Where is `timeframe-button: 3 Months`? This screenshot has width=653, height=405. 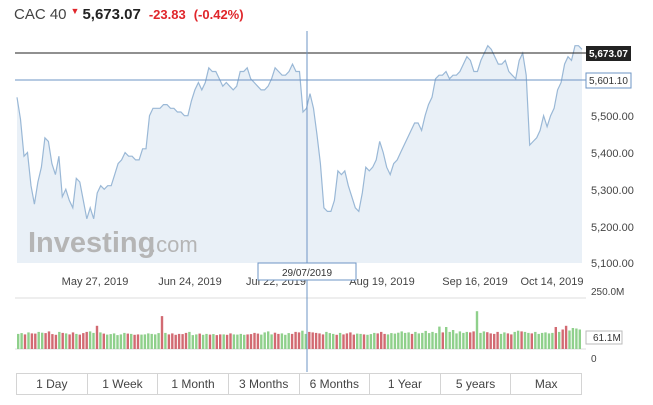 timeframe-button: 3 Months is located at coordinates (264, 384).